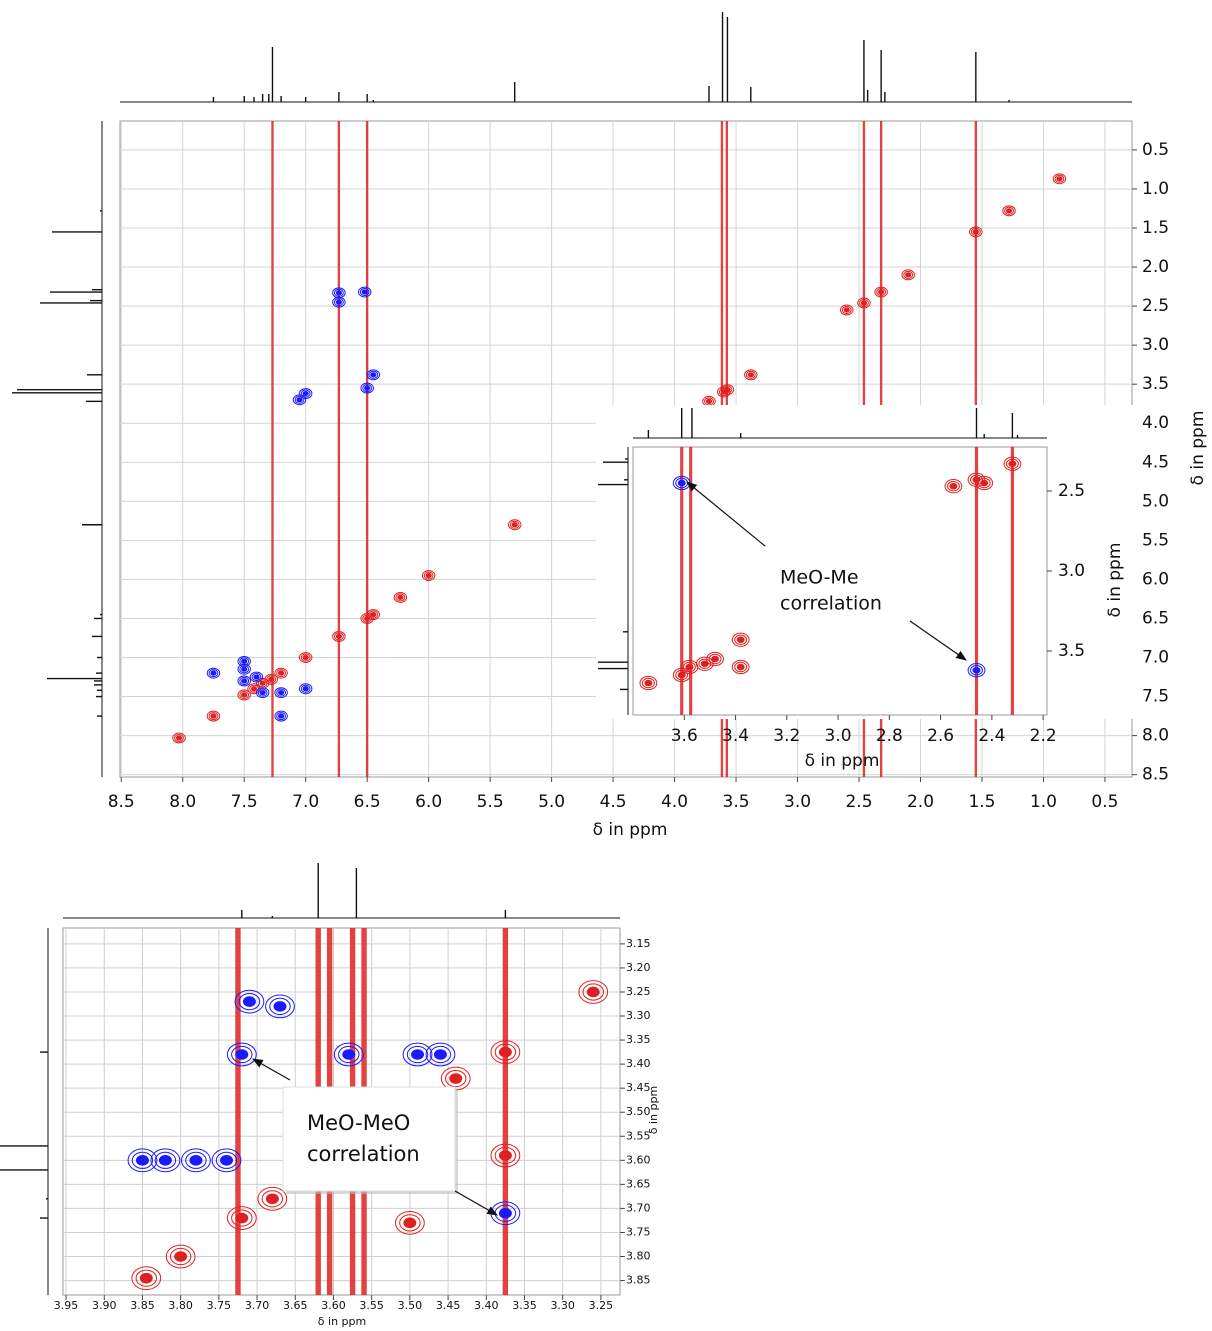 This screenshot has height=1331, width=1212. Describe the element at coordinates (1104, 802) in the screenshot. I see `x-tick-label: 0.5` at that location.